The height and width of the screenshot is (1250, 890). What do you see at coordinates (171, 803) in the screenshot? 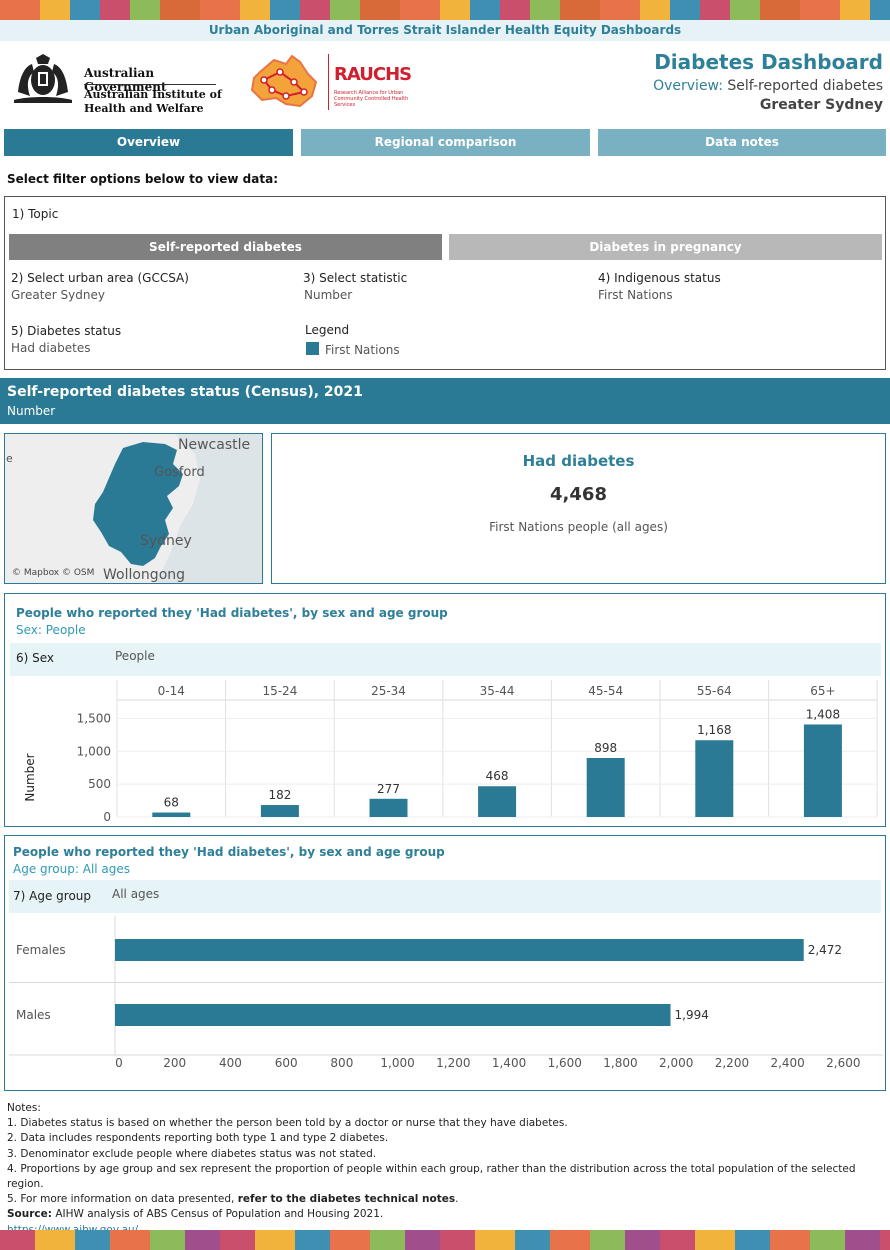
I see `bar-value-label: 68` at bounding box center [171, 803].